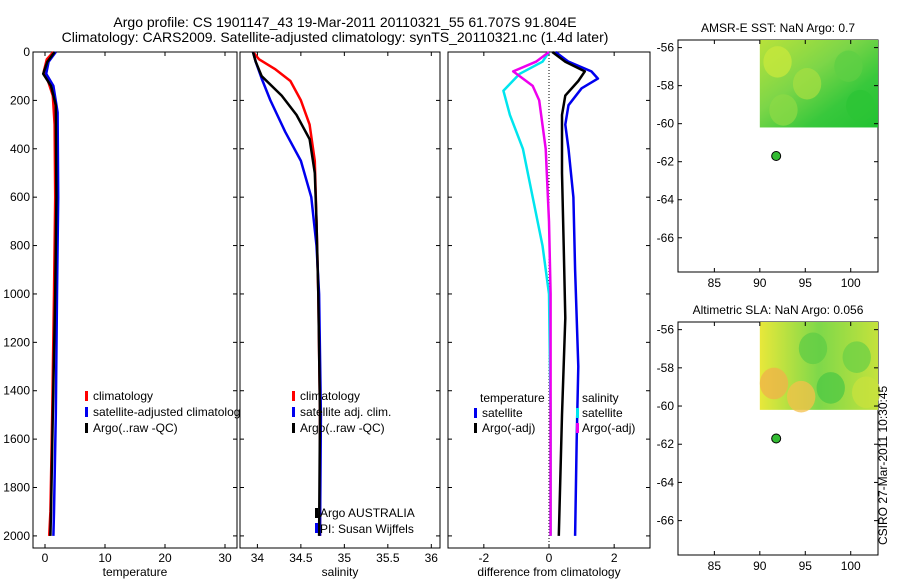 The image size is (900, 580). What do you see at coordinates (512, 398) in the screenshot?
I see `legend-title: temperature` at bounding box center [512, 398].